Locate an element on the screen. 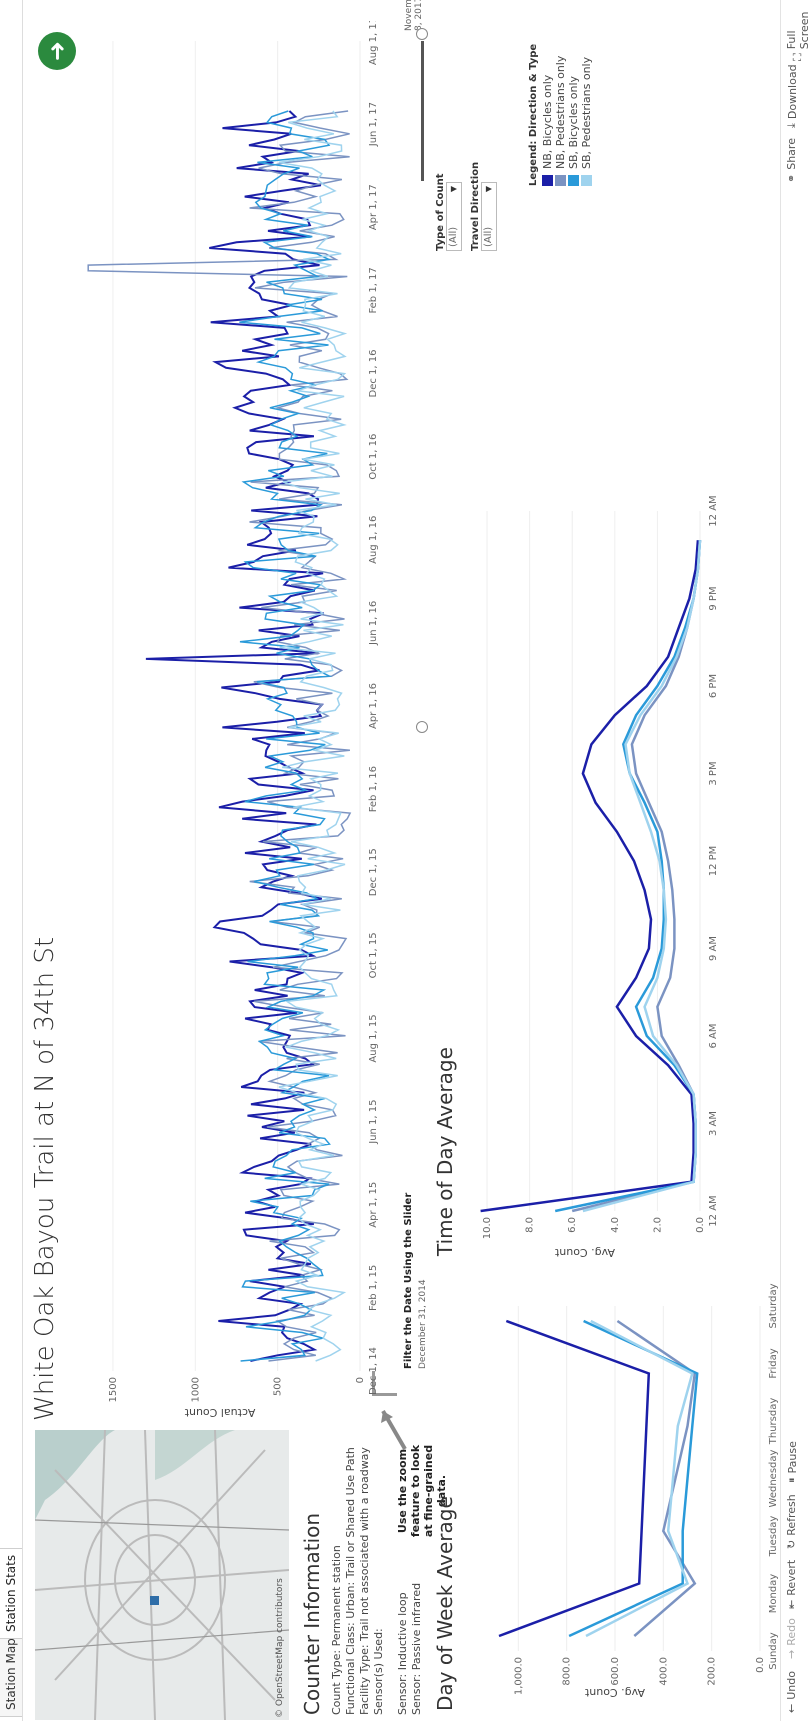  tod-chart-title: Time of Day Average is located at coordinates (445, 1151).